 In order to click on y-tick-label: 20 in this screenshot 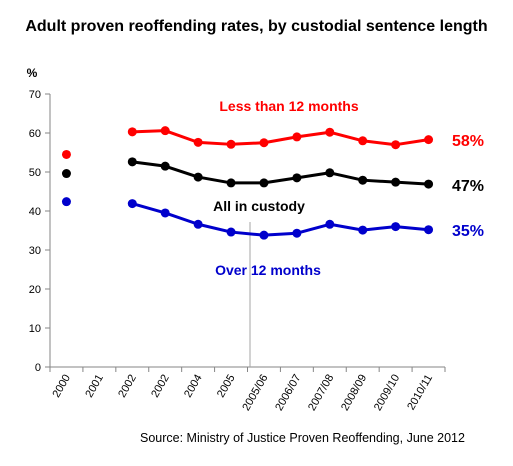, I will do `click(35, 290)`.